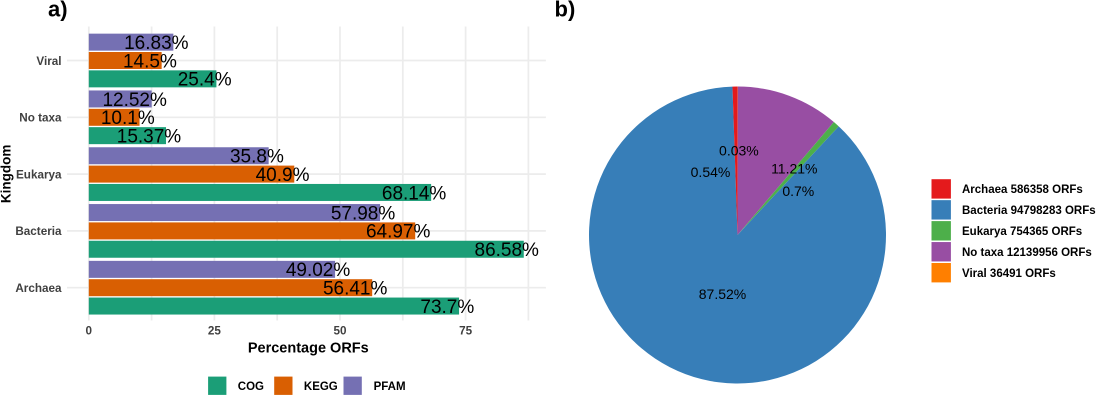  I want to click on svg-text: 64.97%, so click(398, 232).